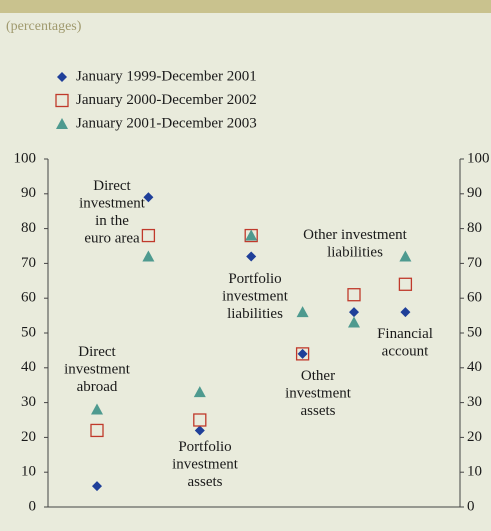  I want to click on y2-tick-label: 50, so click(474, 332).